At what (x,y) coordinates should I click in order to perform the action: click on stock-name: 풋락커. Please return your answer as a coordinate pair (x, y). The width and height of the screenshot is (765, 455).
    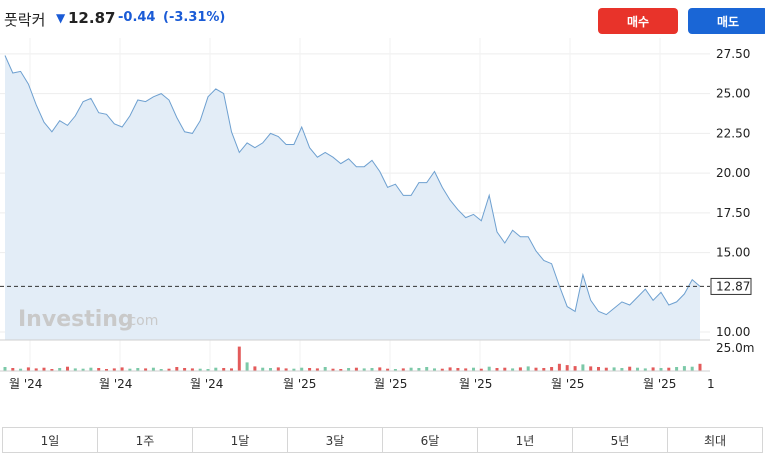
    Looking at the image, I should click on (25, 20).